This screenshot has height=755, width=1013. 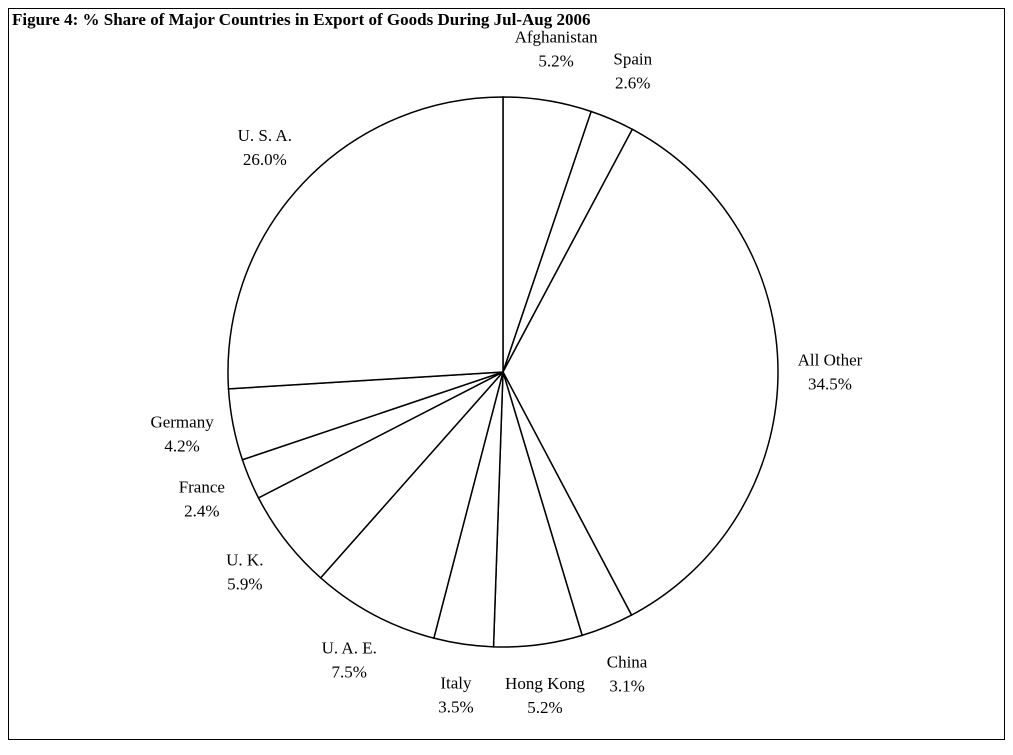 I want to click on slice-value-label: 34.5%, so click(x=830, y=383).